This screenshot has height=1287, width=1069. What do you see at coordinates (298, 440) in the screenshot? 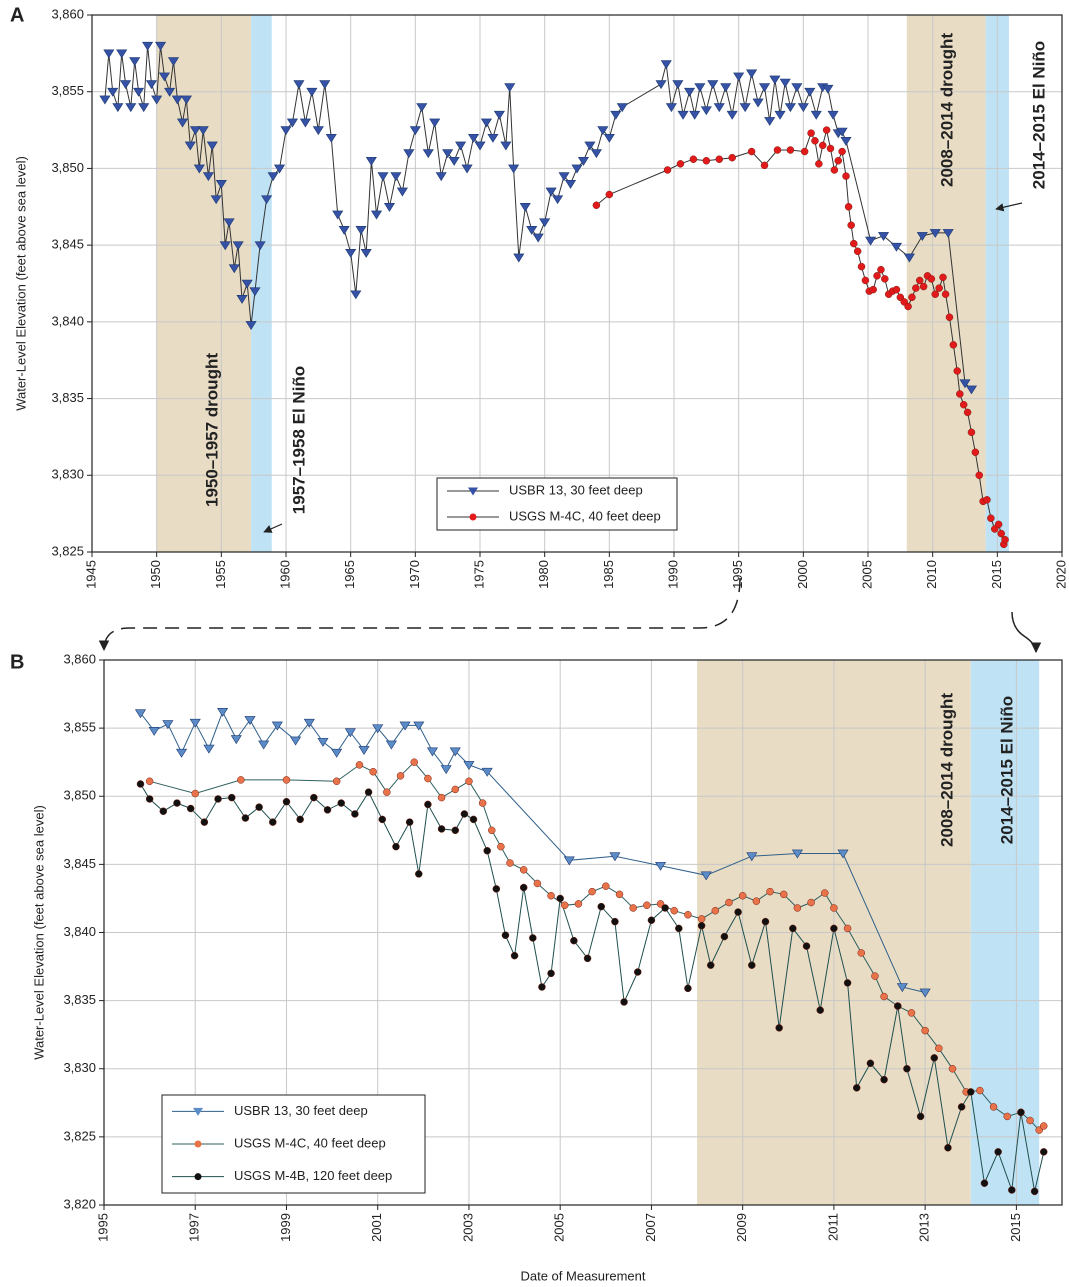
I see `period-label: 1957–1958 El Niño` at bounding box center [298, 440].